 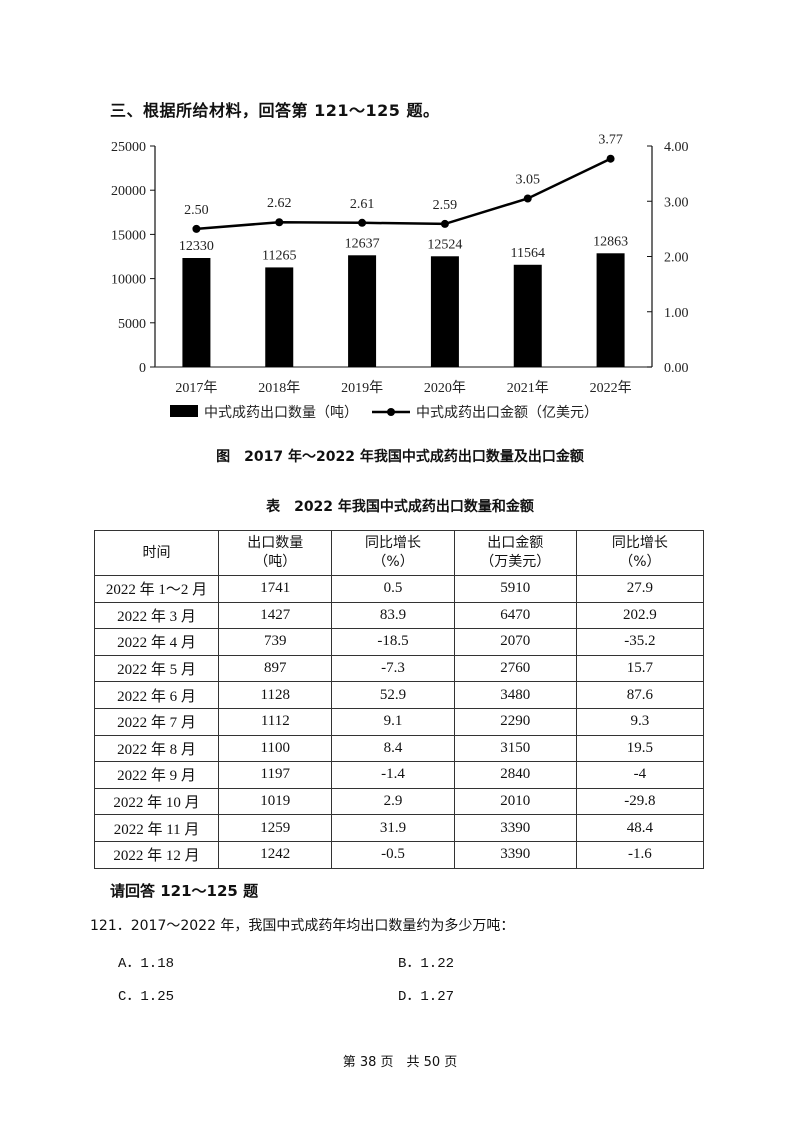 What do you see at coordinates (640, 775) in the screenshot?
I see `table-cell: -4` at bounding box center [640, 775].